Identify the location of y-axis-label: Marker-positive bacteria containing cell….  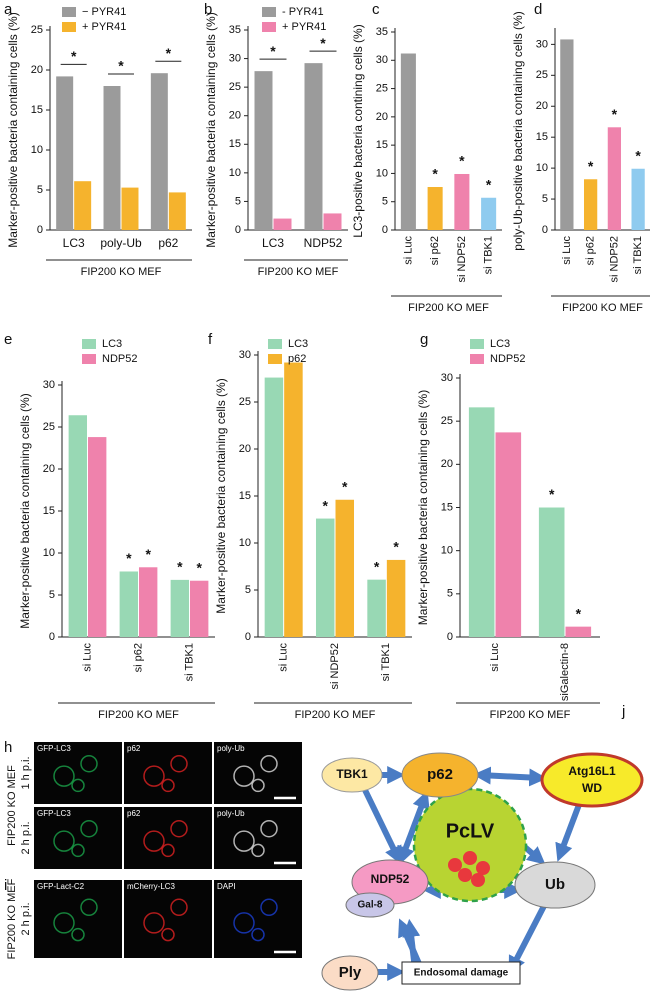
(423, 507).